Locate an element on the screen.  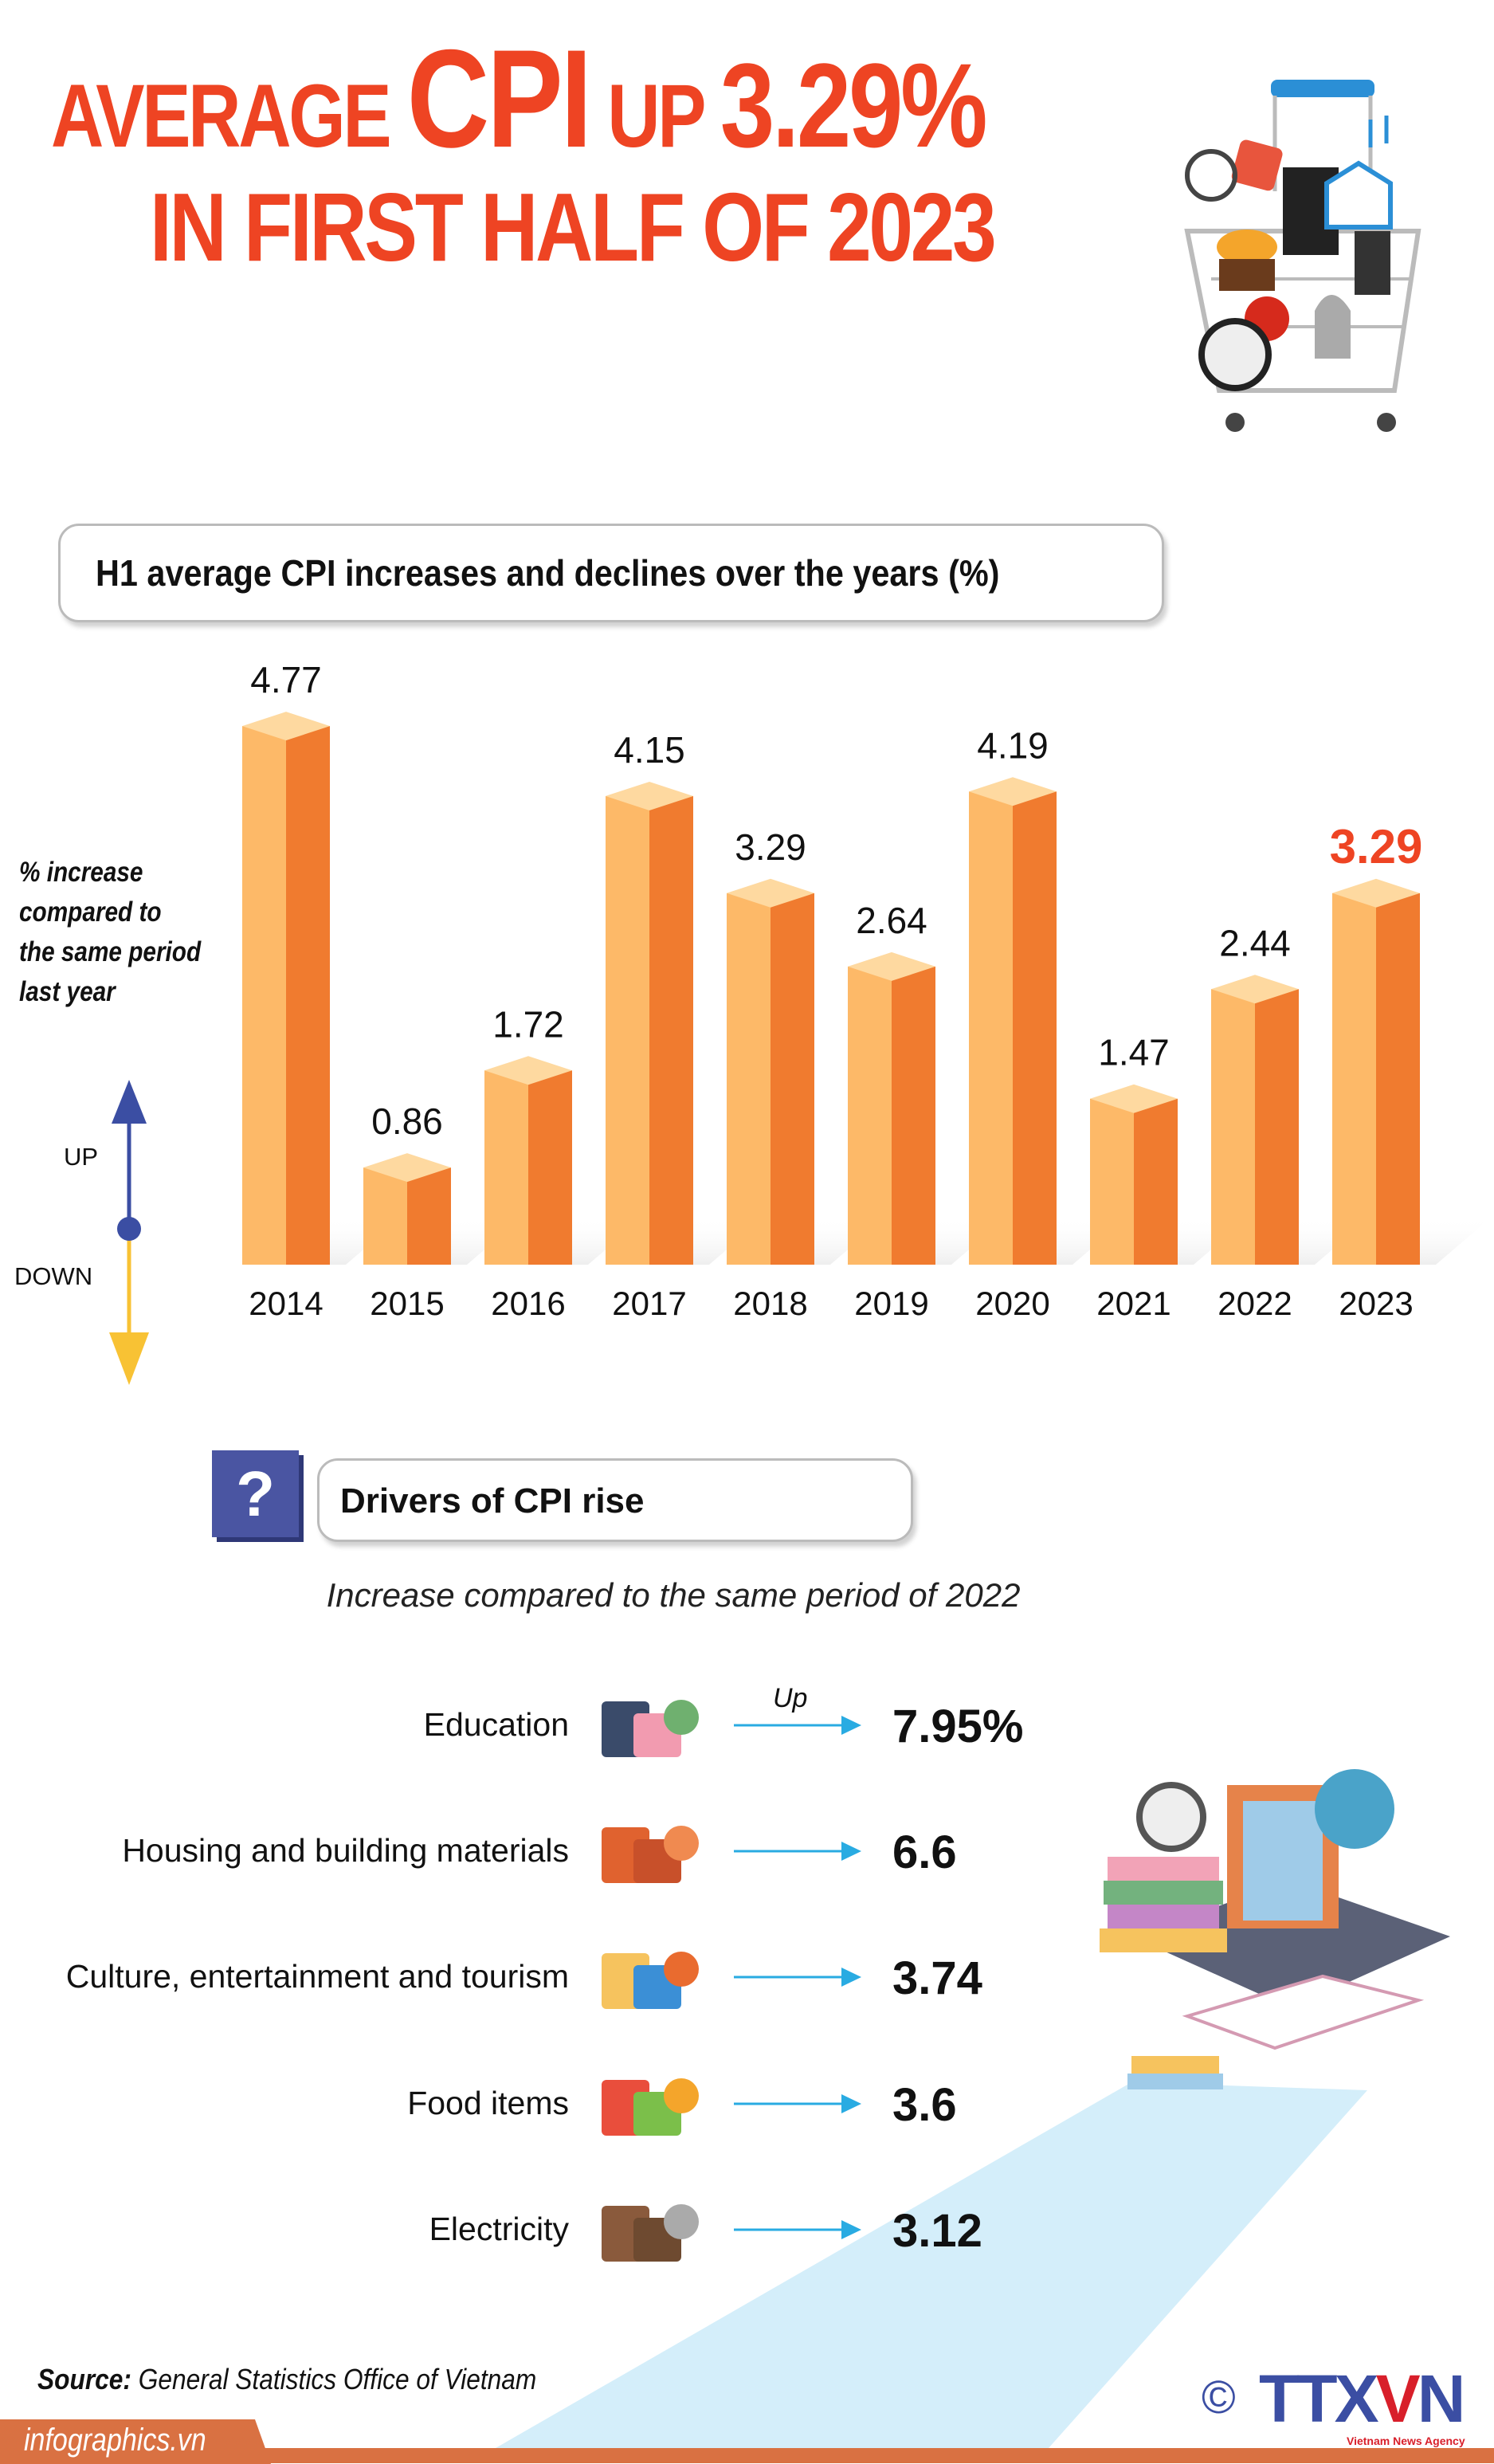
driver-label: Education is located at coordinates (496, 1724).